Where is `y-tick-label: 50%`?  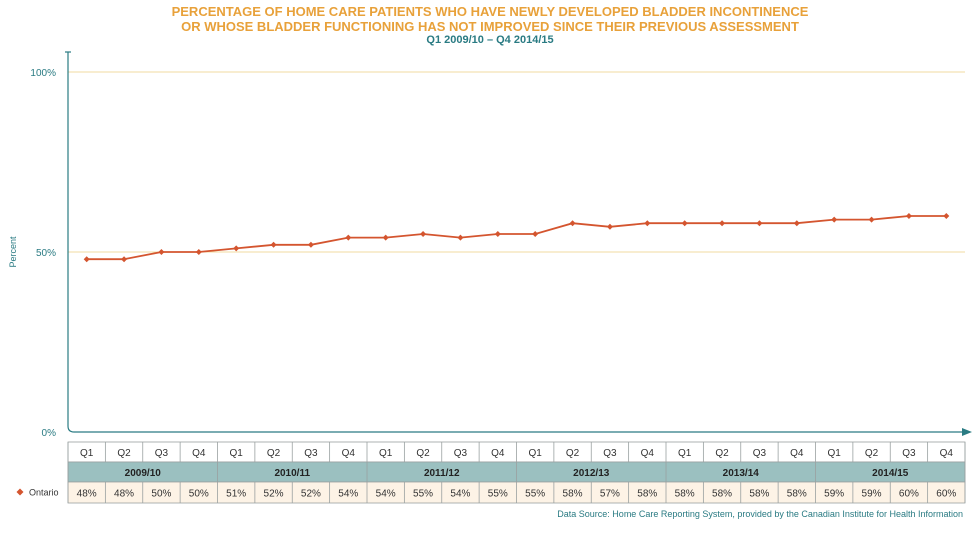 y-tick-label: 50% is located at coordinates (46, 253).